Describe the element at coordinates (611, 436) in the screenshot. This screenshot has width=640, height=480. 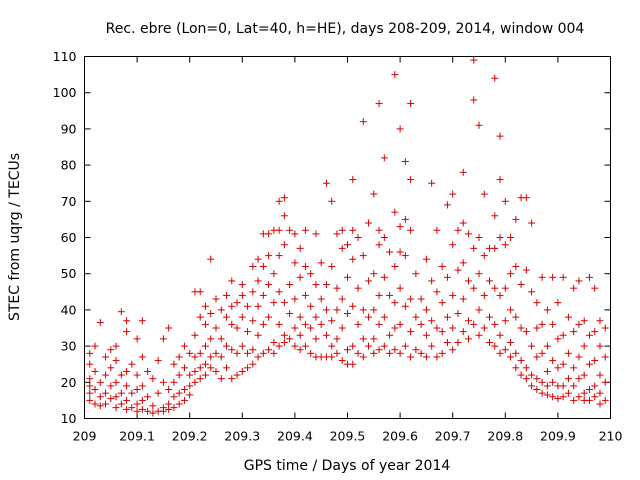
I see `x-tick-label: 210` at that location.